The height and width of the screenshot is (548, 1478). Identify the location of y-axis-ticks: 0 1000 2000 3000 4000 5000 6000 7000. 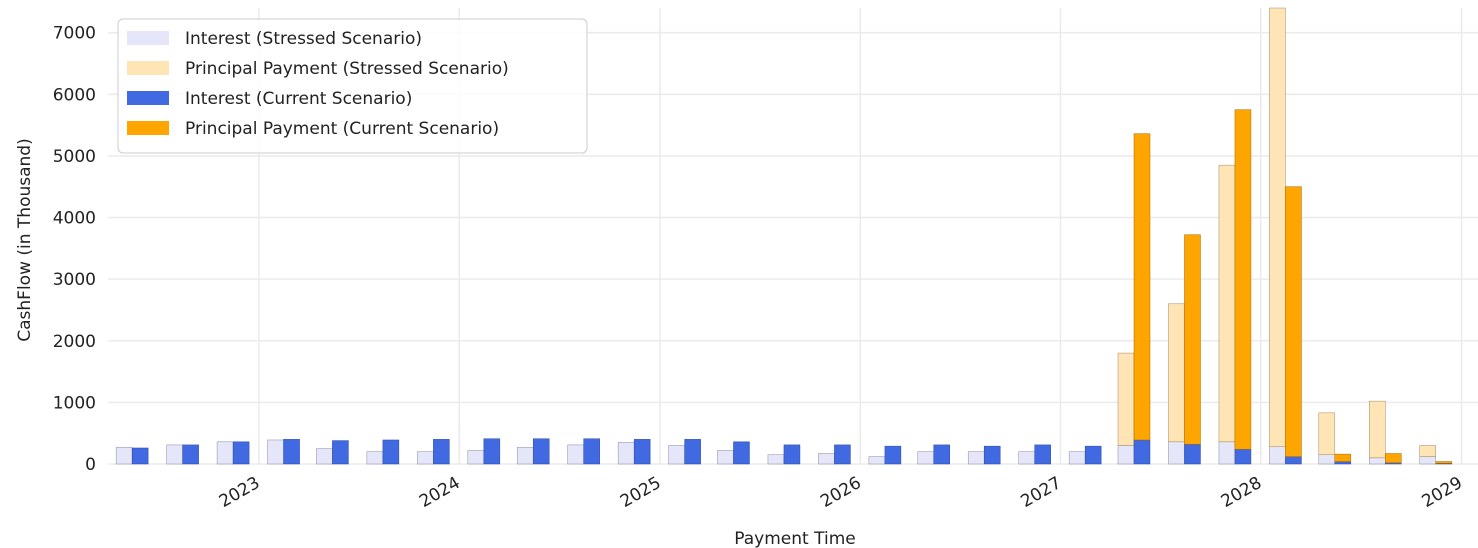
(74, 249).